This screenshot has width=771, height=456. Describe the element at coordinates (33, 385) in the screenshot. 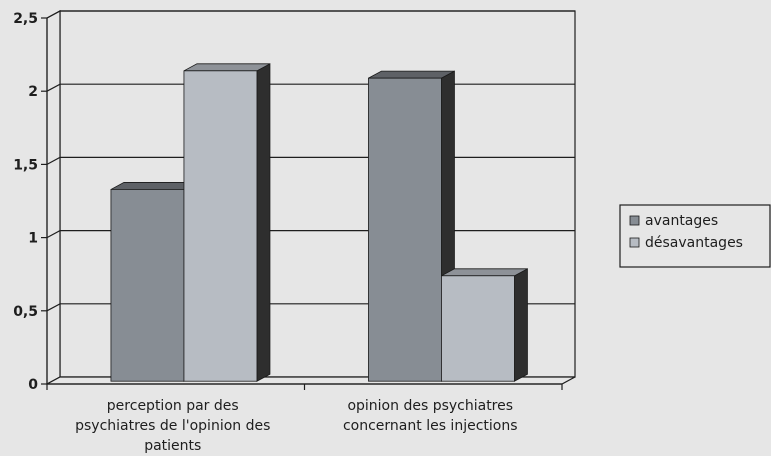

I see `y-tick-label: 0` at that location.